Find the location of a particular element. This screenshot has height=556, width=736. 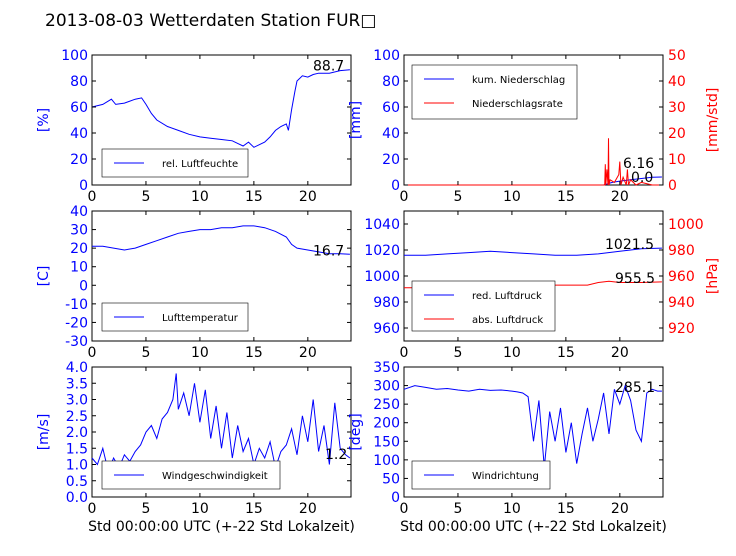

y-tick-label: 980 is located at coordinates (386, 303).